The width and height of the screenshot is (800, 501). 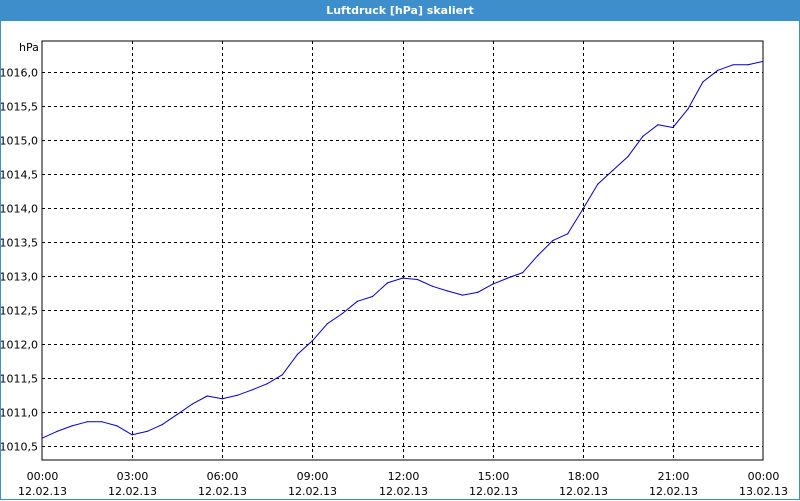 What do you see at coordinates (19, 413) in the screenshot?
I see `y-tick-label: 1011,0` at bounding box center [19, 413].